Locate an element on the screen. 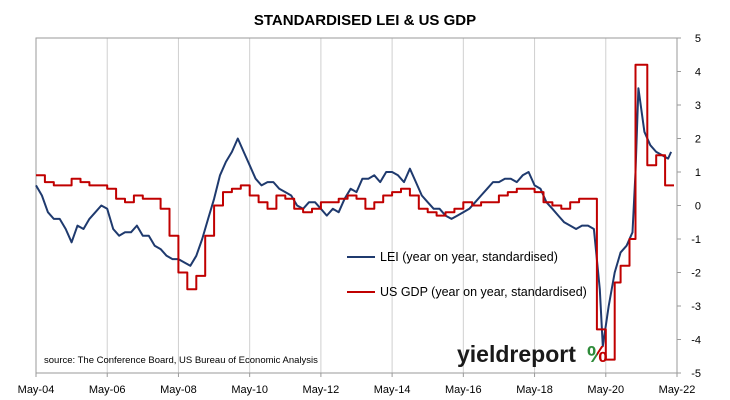 This screenshot has width=730, height=400. logo-wordmark: yieldreport is located at coordinates (516, 354).